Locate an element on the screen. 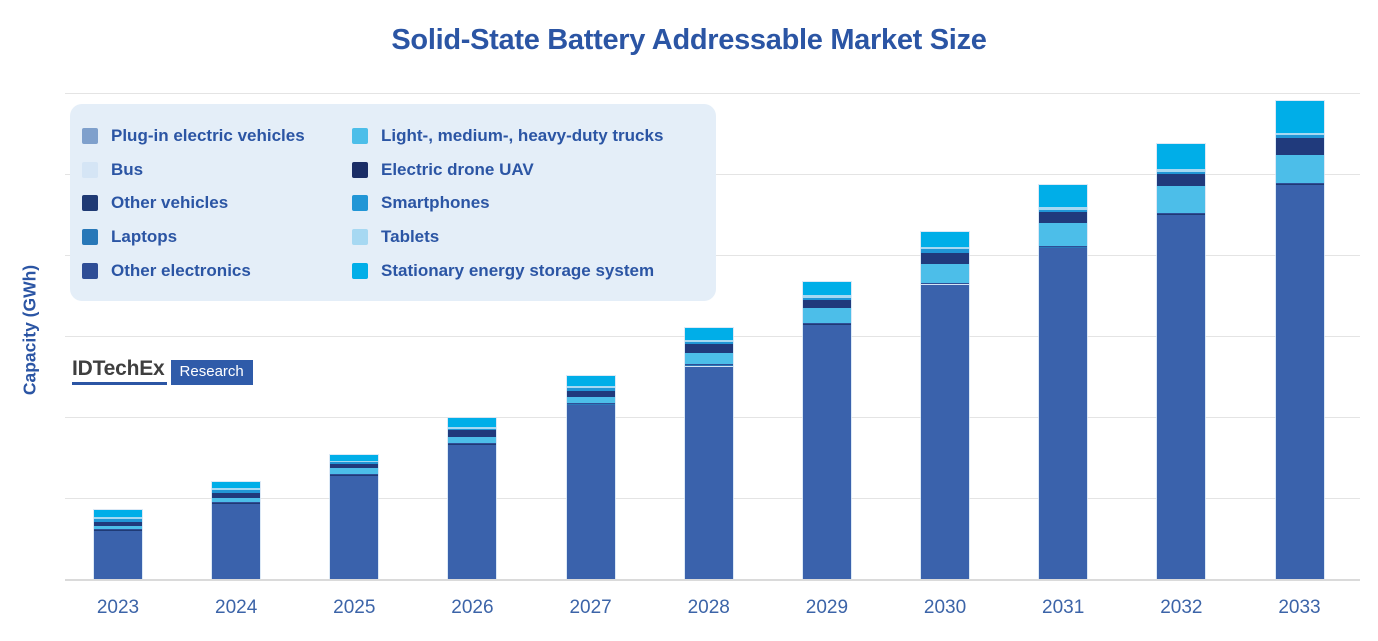 This screenshot has width=1378, height=641. legend-item: Electric drone UAV is located at coordinates (526, 170).